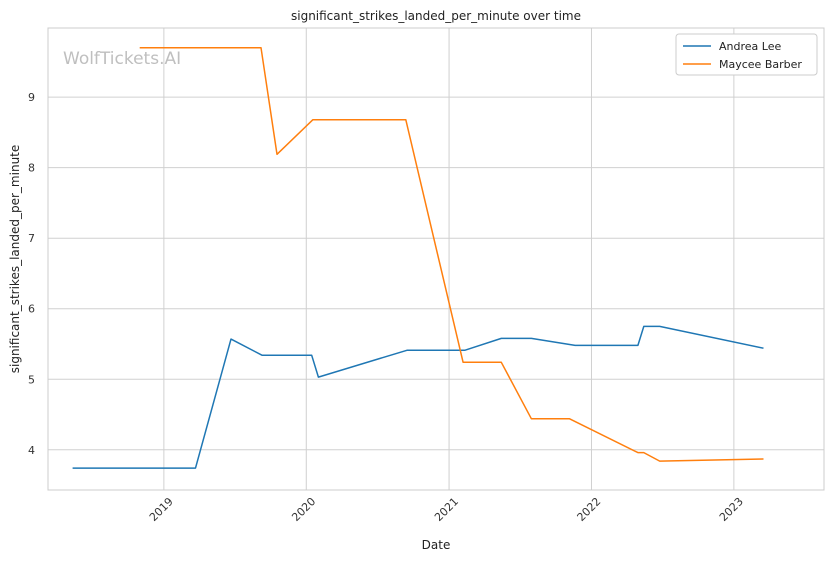 The image size is (832, 561). I want to click on x-axis-title: Date, so click(436, 545).